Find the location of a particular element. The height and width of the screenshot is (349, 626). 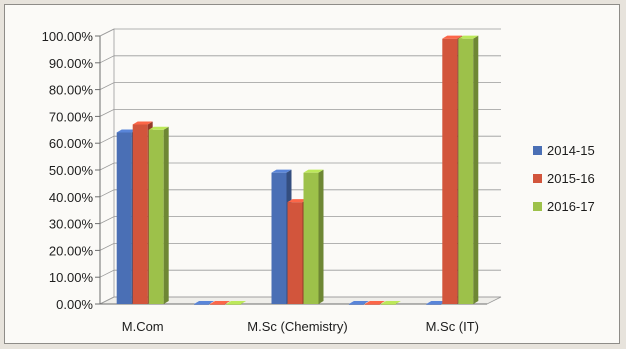

y-tick-label: 0.00% is located at coordinates (74, 304).